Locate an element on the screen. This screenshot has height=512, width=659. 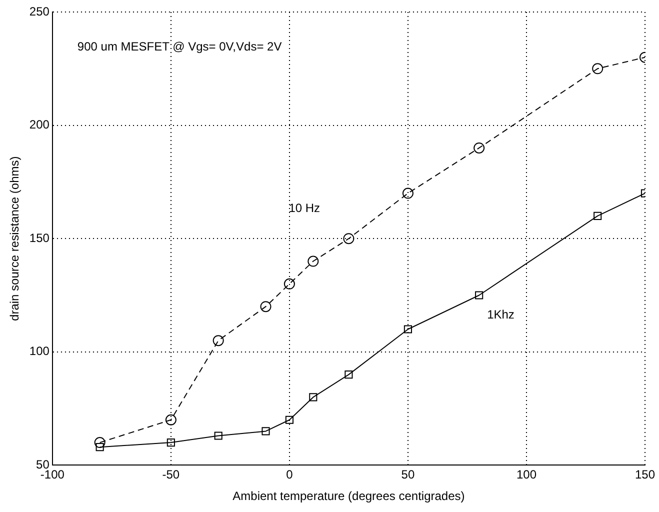
y-tick-label: 200 is located at coordinates (39, 125).